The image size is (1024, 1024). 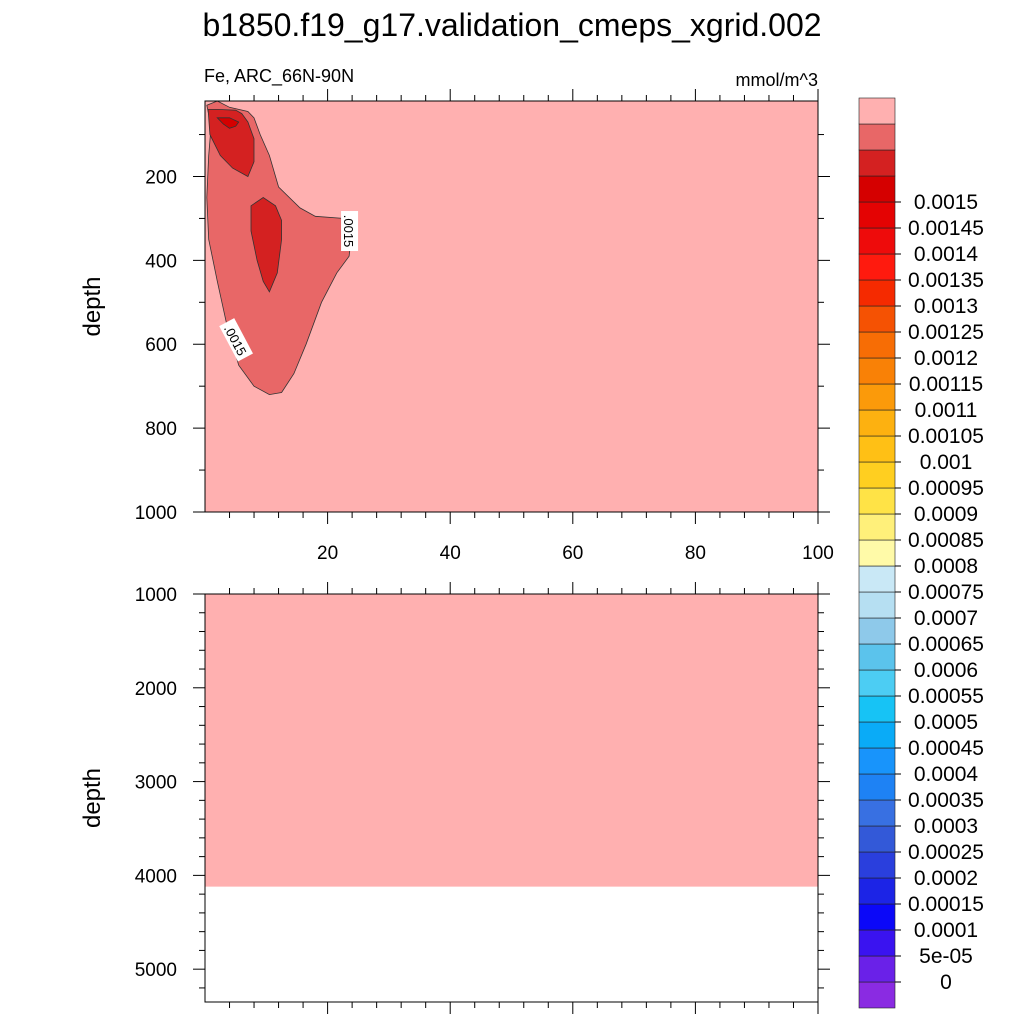 What do you see at coordinates (946, 670) in the screenshot?
I see `colorbar-label: 0.0006` at bounding box center [946, 670].